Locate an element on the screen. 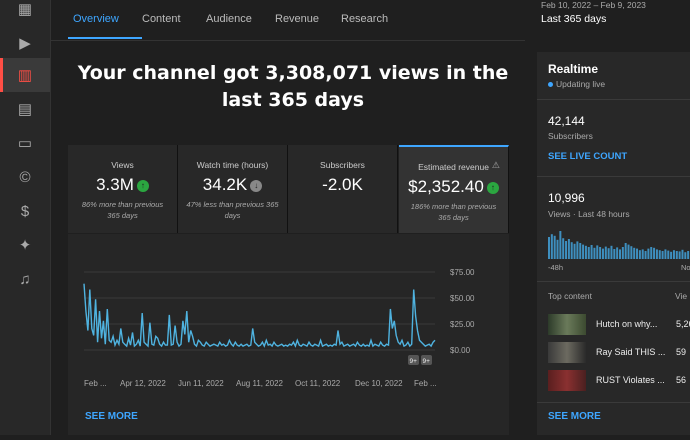 The width and height of the screenshot is (690, 440). metric-card-subscribers: Subscribers -2.0K is located at coordinates (343, 189).